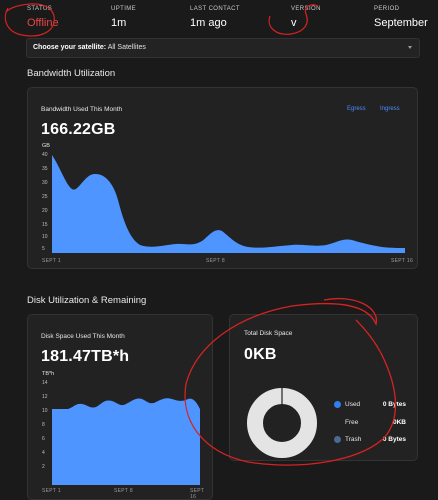 This screenshot has width=438, height=500. What do you see at coordinates (45, 169) in the screenshot?
I see `bw-y-tick: 35` at bounding box center [45, 169].